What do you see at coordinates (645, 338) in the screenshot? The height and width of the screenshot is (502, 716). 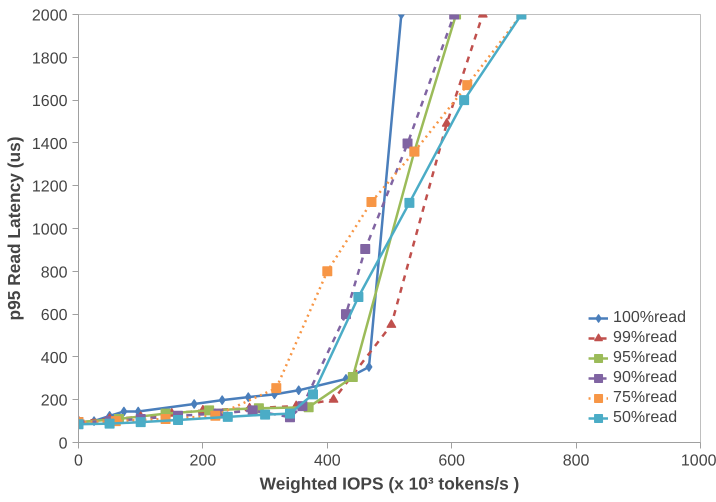 I see `legend-label: 99%read` at bounding box center [645, 338].